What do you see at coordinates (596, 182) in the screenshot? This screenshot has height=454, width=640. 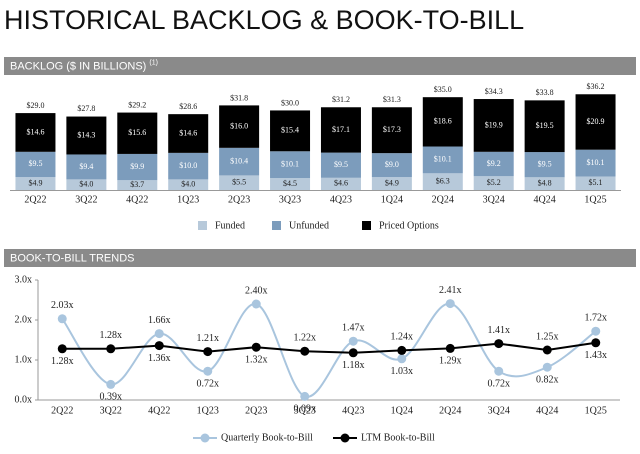 I see `value-label: $5.1` at bounding box center [596, 182].